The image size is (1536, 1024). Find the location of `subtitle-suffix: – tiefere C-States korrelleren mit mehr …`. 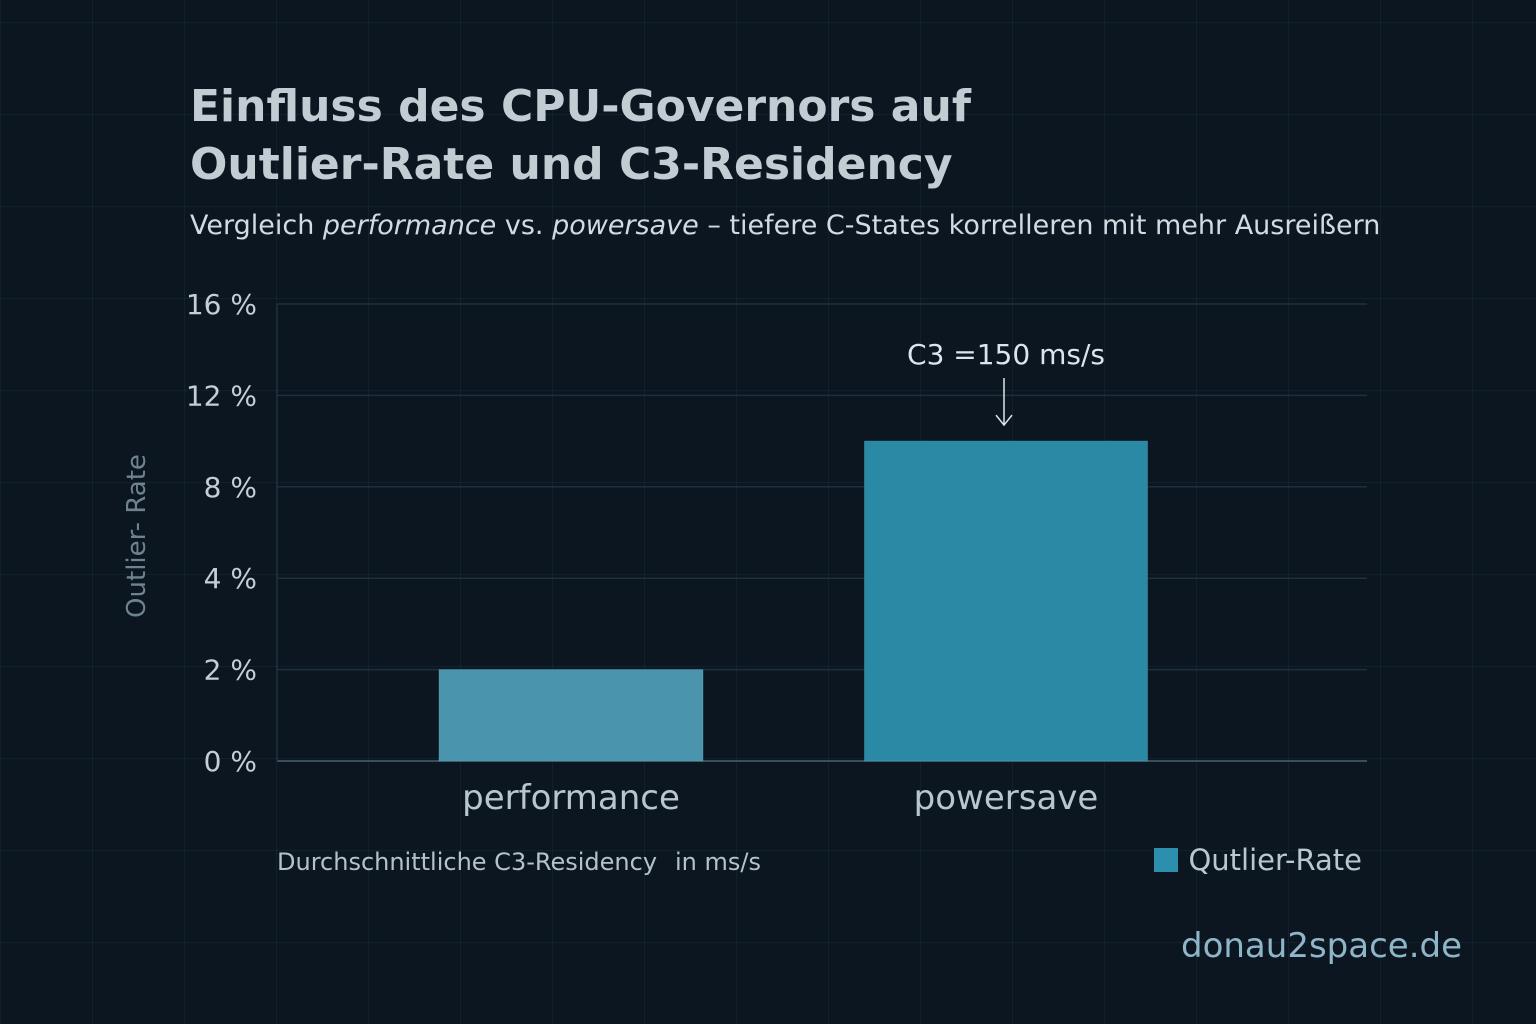

subtitle-suffix: – tiefere C-States korrelleren mit mehr … is located at coordinates (1039, 225).